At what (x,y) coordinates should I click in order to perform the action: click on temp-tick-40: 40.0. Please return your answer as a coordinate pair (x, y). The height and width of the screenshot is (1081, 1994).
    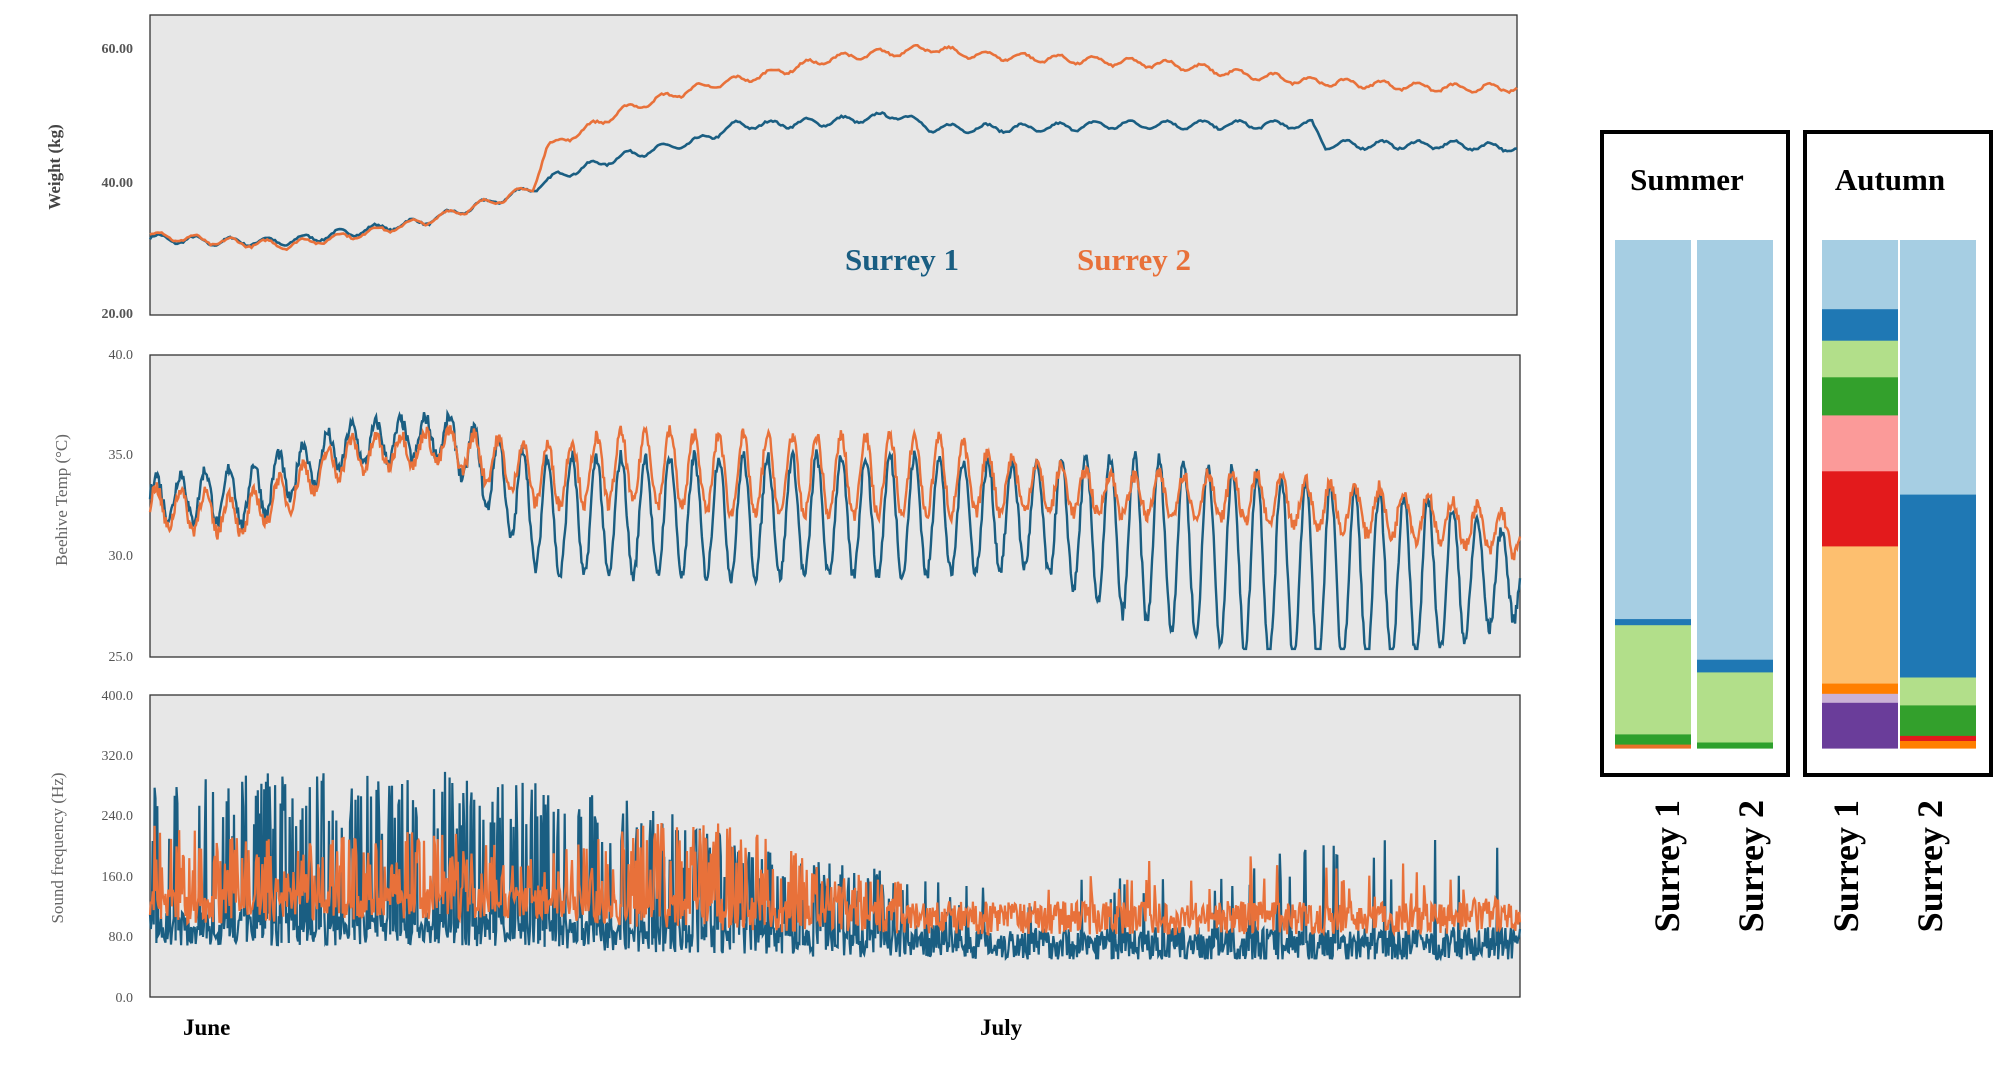
    Looking at the image, I should click on (121, 355).